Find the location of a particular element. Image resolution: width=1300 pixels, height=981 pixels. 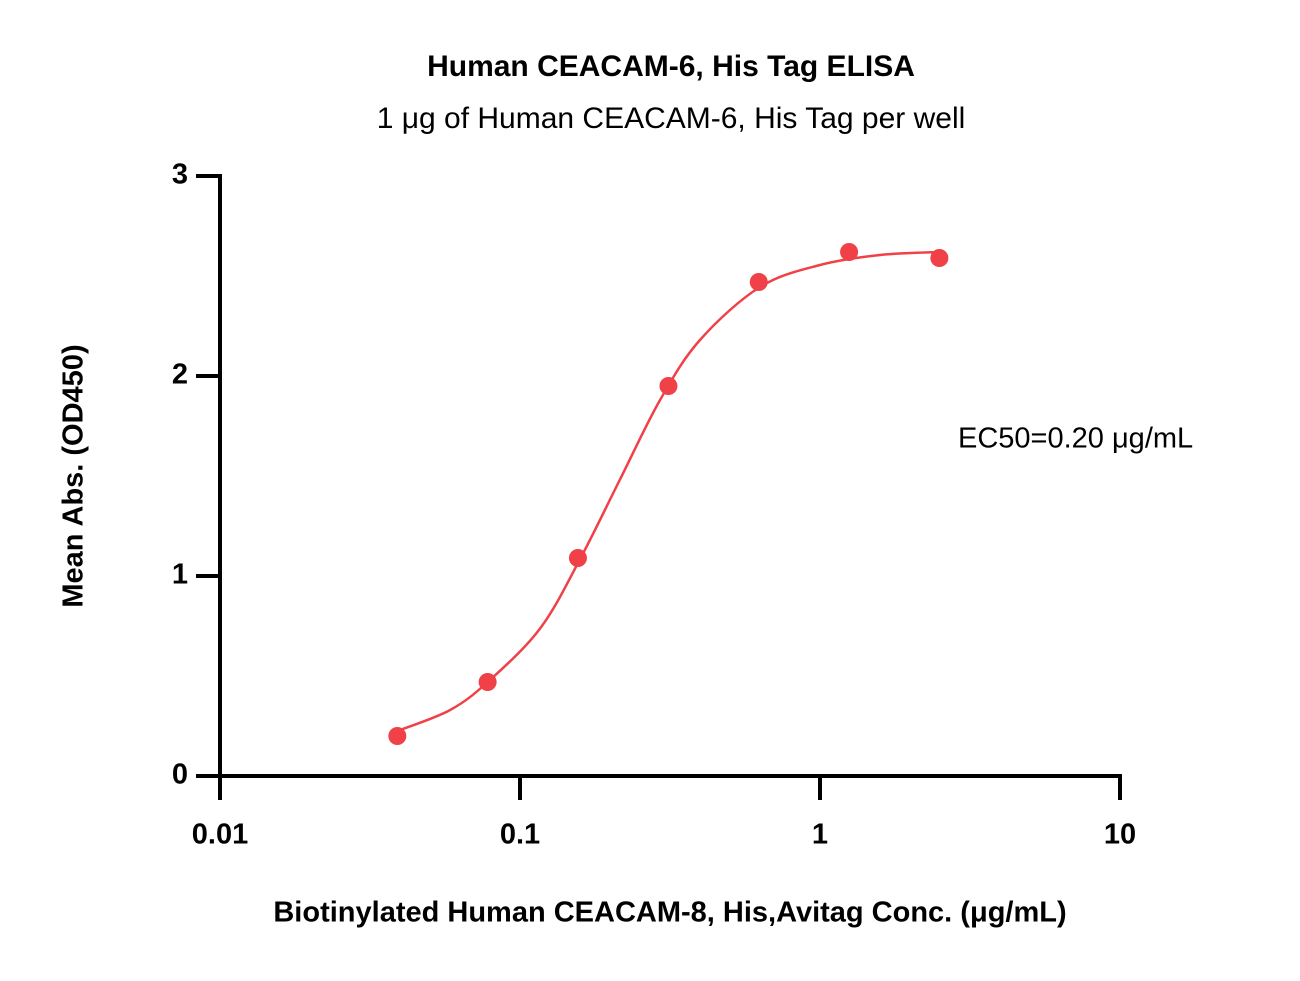

y-axis-label: Mean Abs. (OD450) is located at coordinates (74, 475).